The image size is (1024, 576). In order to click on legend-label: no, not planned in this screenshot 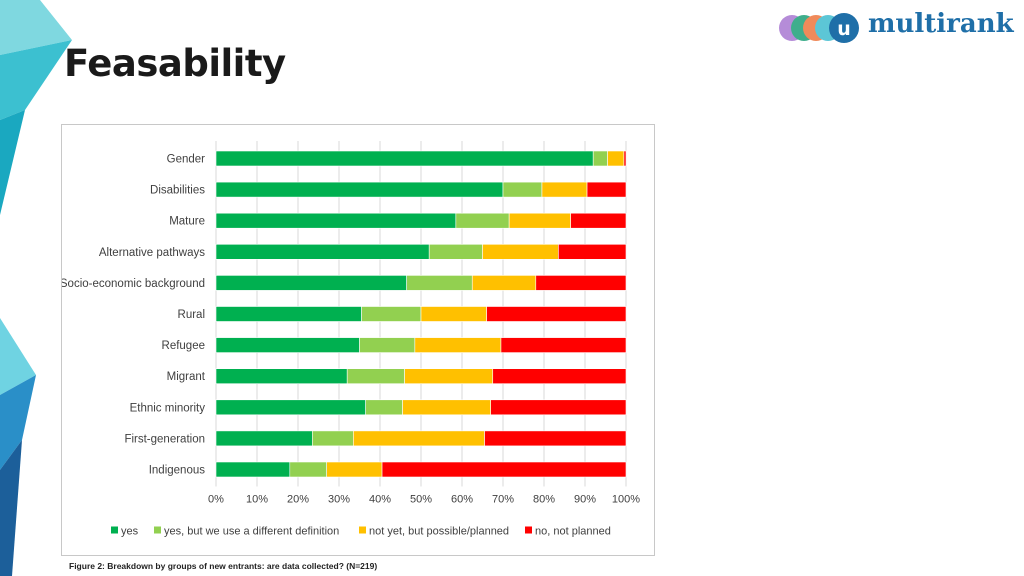, I will do `click(573, 532)`.